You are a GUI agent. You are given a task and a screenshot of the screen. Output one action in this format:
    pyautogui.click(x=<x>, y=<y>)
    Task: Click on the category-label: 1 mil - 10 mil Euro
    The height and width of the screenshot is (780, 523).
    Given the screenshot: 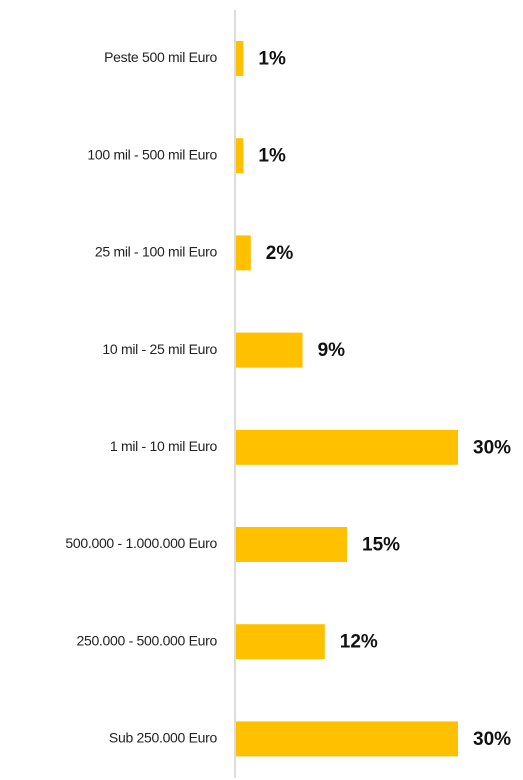 What is the action you would take?
    pyautogui.click(x=164, y=446)
    